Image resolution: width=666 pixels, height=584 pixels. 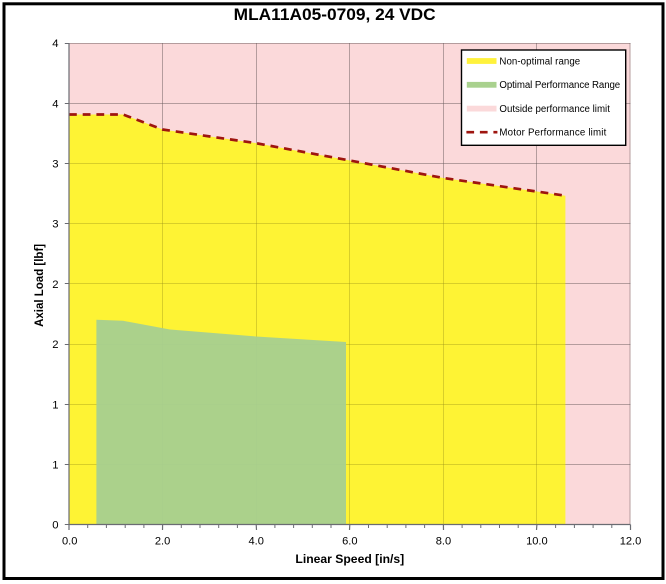 What do you see at coordinates (443, 542) in the screenshot?
I see `svg-text: 8.0` at bounding box center [443, 542].